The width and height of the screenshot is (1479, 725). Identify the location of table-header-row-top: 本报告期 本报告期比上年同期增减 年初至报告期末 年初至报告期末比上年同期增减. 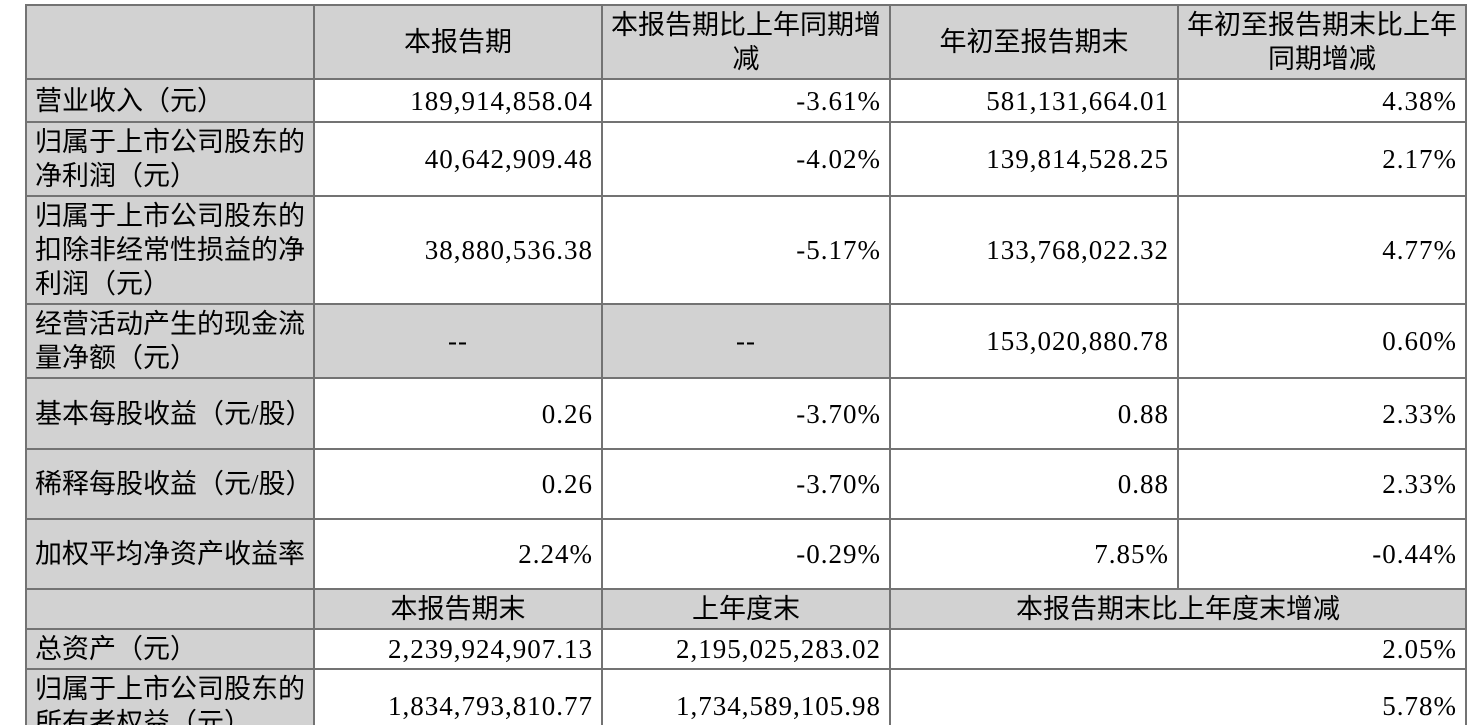
(746, 42).